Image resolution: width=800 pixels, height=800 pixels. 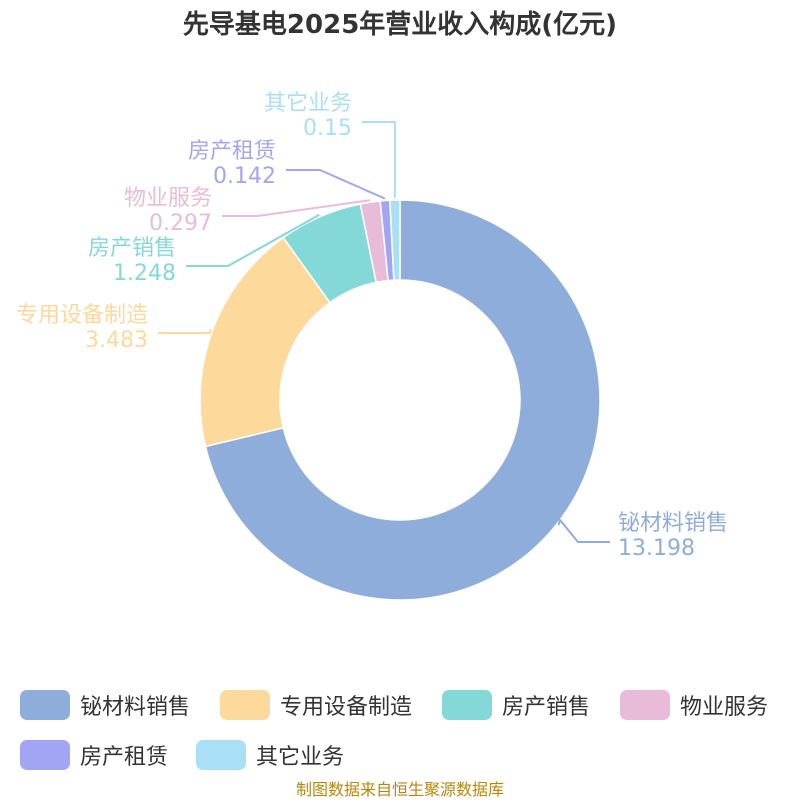 What do you see at coordinates (124, 757) in the screenshot?
I see `legend-label: 房产租赁` at bounding box center [124, 757].